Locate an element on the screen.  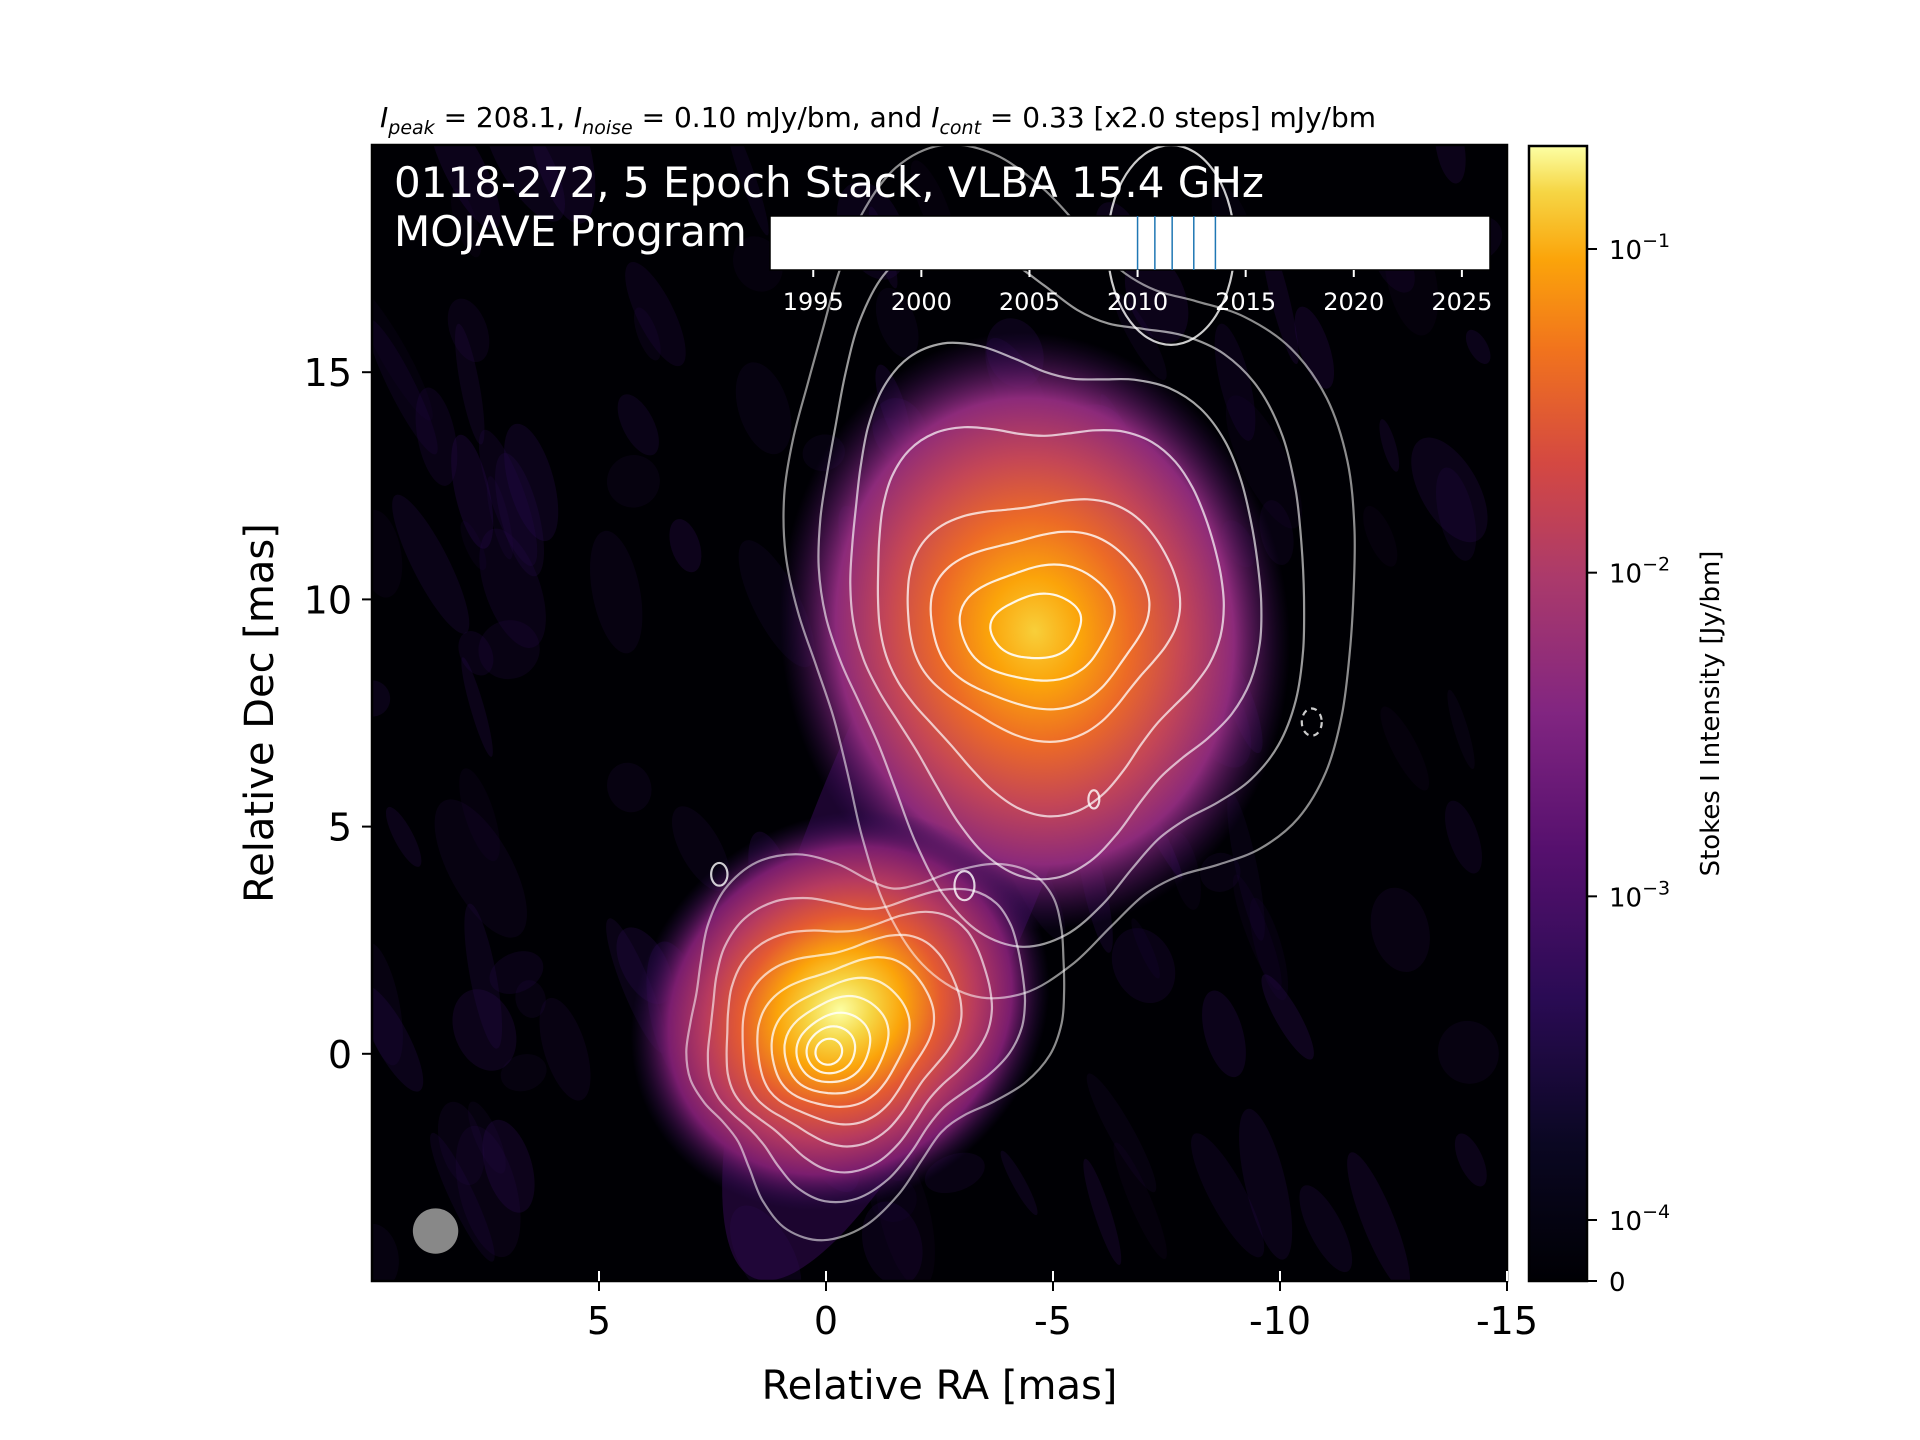
colorbar-tick-label: 10⁻¹ is located at coordinates (1639, 248).